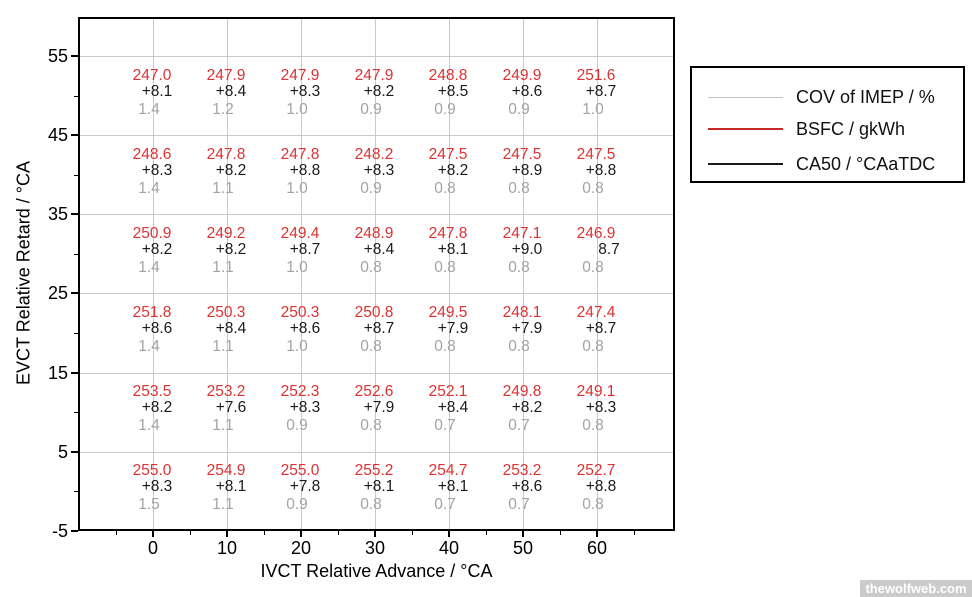 The image size is (972, 597). What do you see at coordinates (374, 154) in the screenshot?
I see `bsfc-value-label: 248.2` at bounding box center [374, 154].